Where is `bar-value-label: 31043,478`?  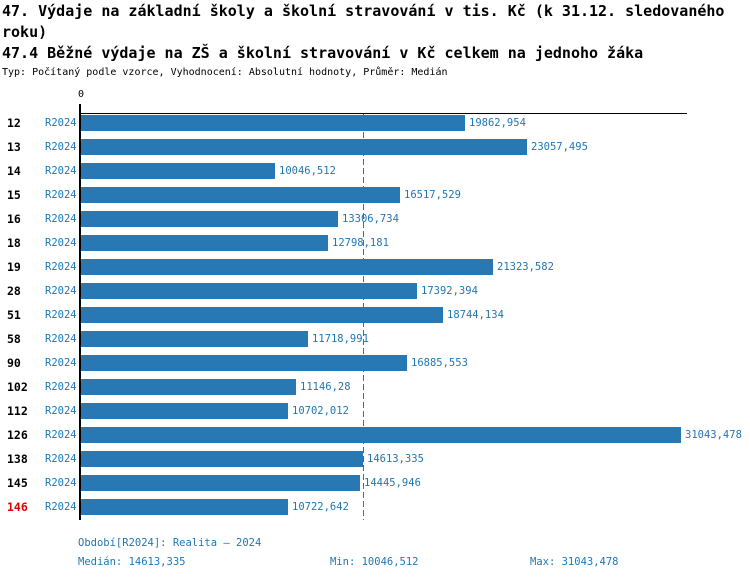 bar-value-label: 31043,478 is located at coordinates (713, 435).